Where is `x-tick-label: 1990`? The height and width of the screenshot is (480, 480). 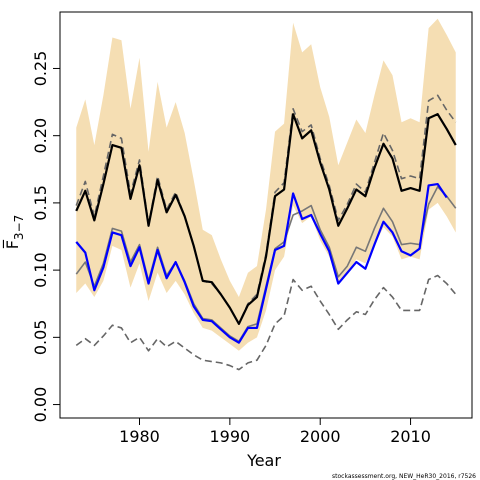 x-tick-label: 1990 is located at coordinates (230, 436).